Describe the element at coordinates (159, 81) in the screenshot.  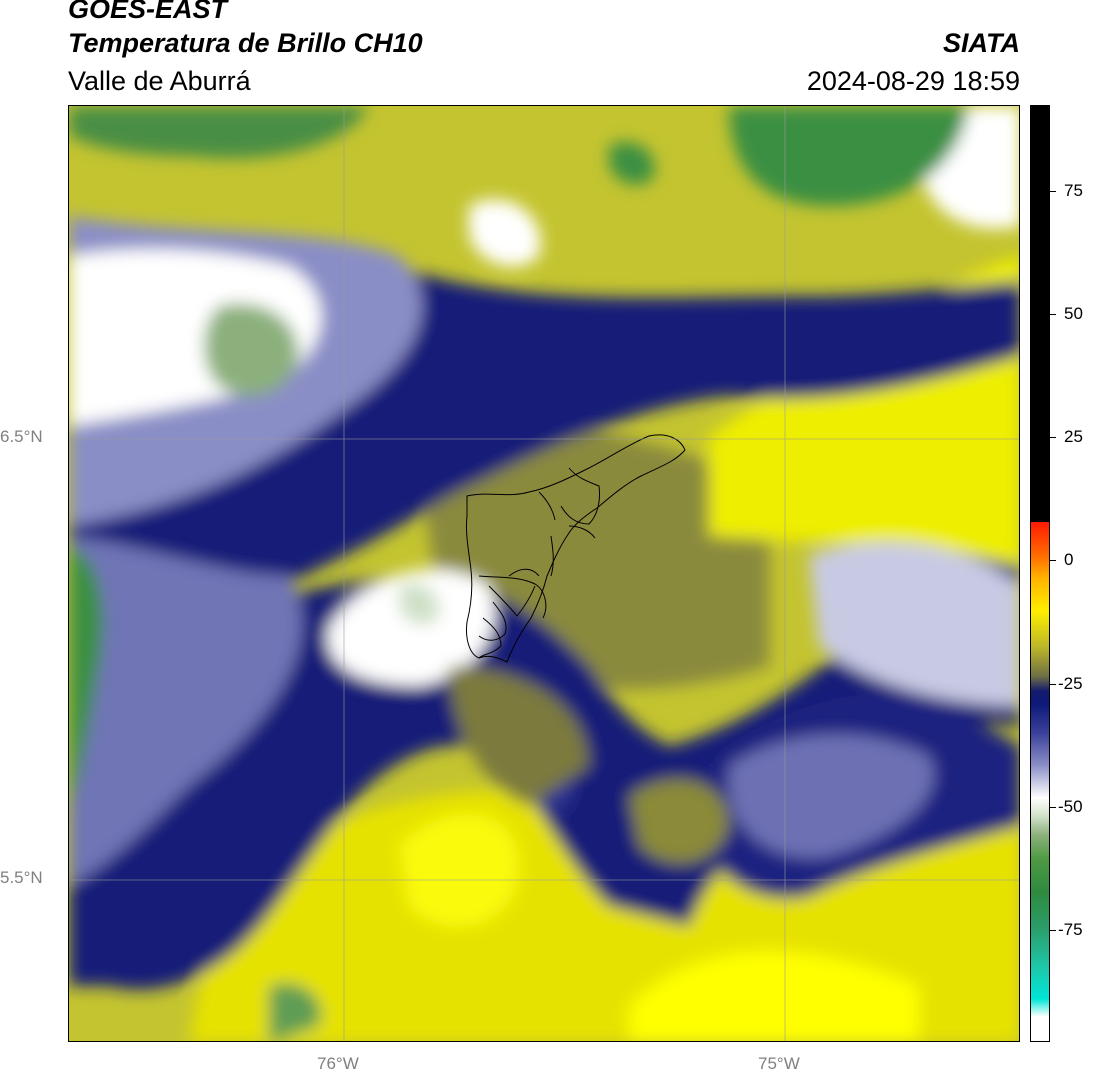
I see `region-subtitle: Valle de Aburrá` at that location.